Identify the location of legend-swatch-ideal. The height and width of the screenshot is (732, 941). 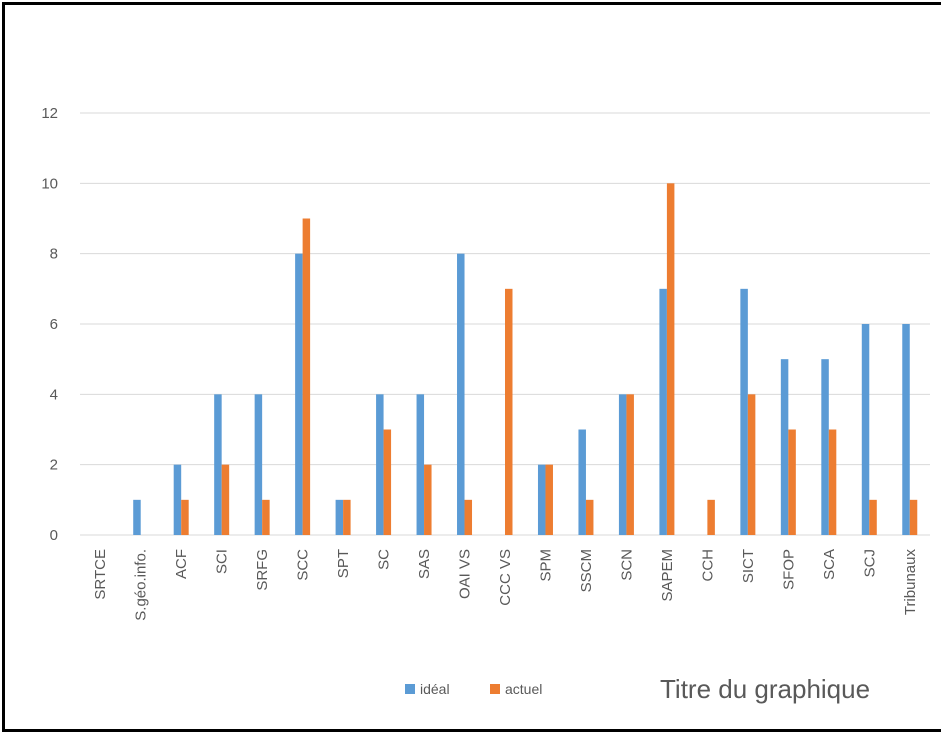
(410, 689).